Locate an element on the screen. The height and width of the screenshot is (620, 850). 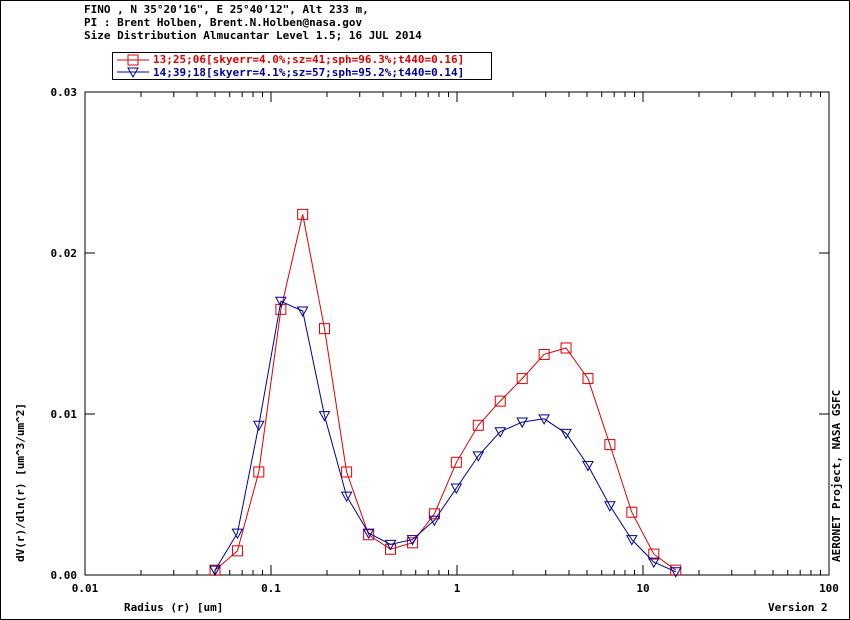
x-axis-label: Radius (r) [um] is located at coordinates (173, 607).